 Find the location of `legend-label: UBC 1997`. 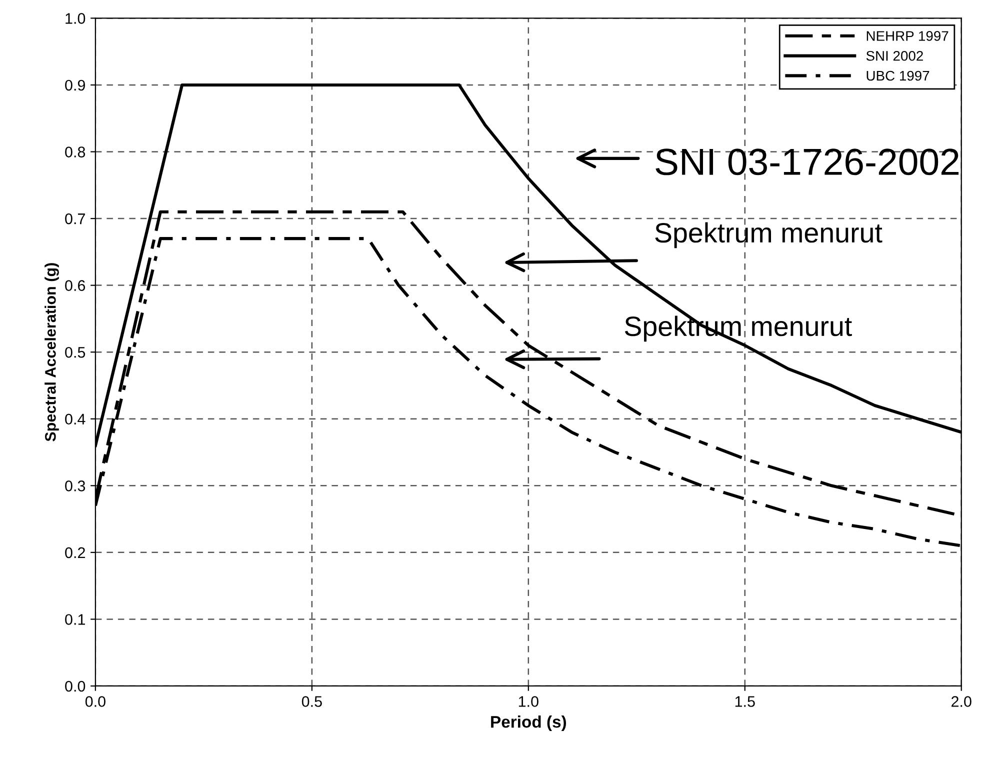

legend-label: UBC 1997 is located at coordinates (898, 75).